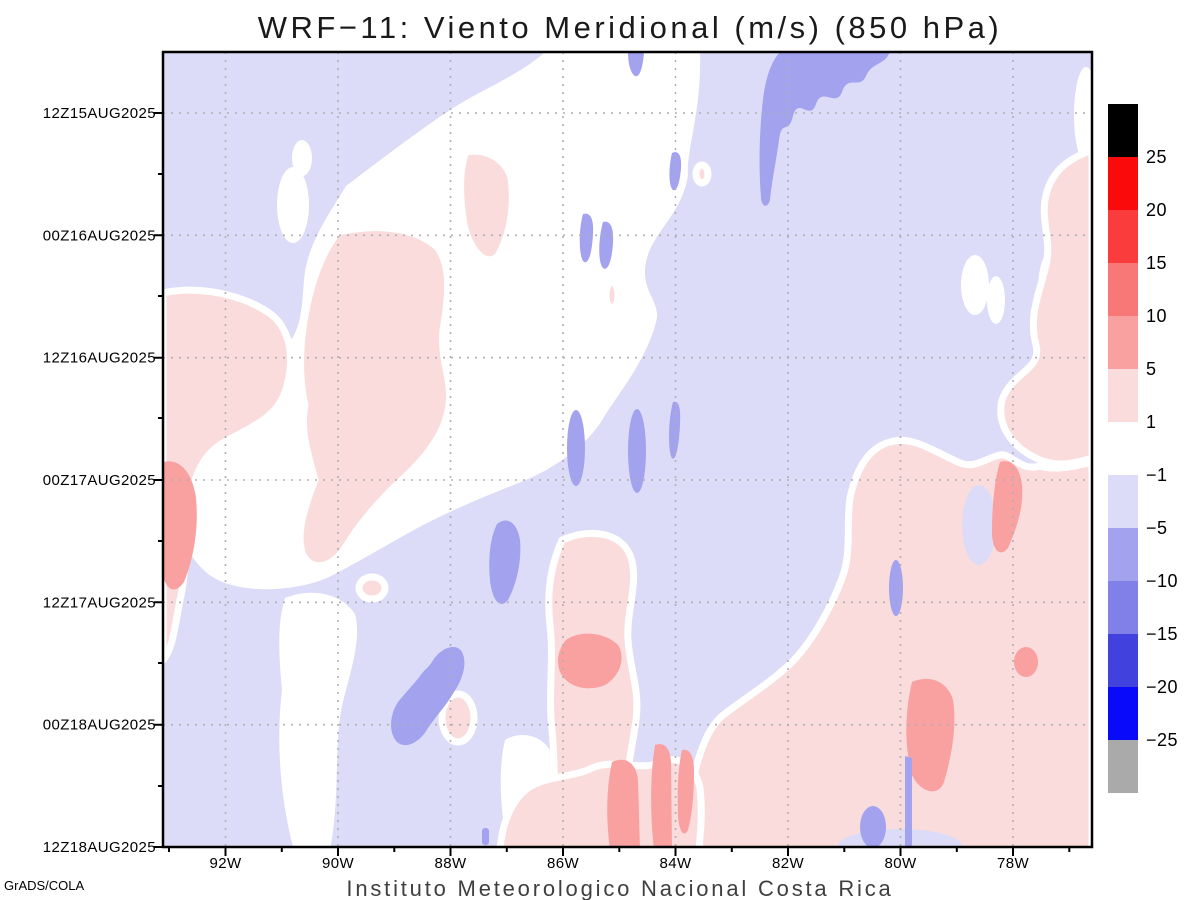 This screenshot has width=1200, height=900. I want to click on pink-region-right-edge, so click(1044, 307).